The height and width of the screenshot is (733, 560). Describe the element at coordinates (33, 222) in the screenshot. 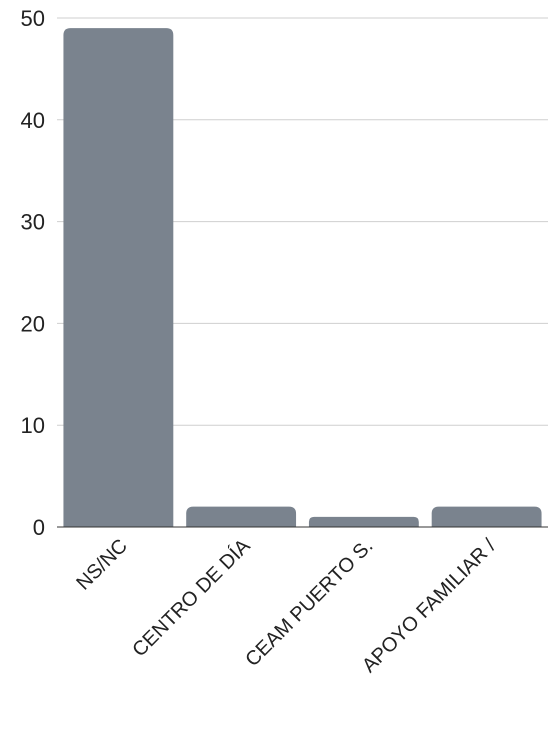

I see `y-tick-label-30: 30` at that location.